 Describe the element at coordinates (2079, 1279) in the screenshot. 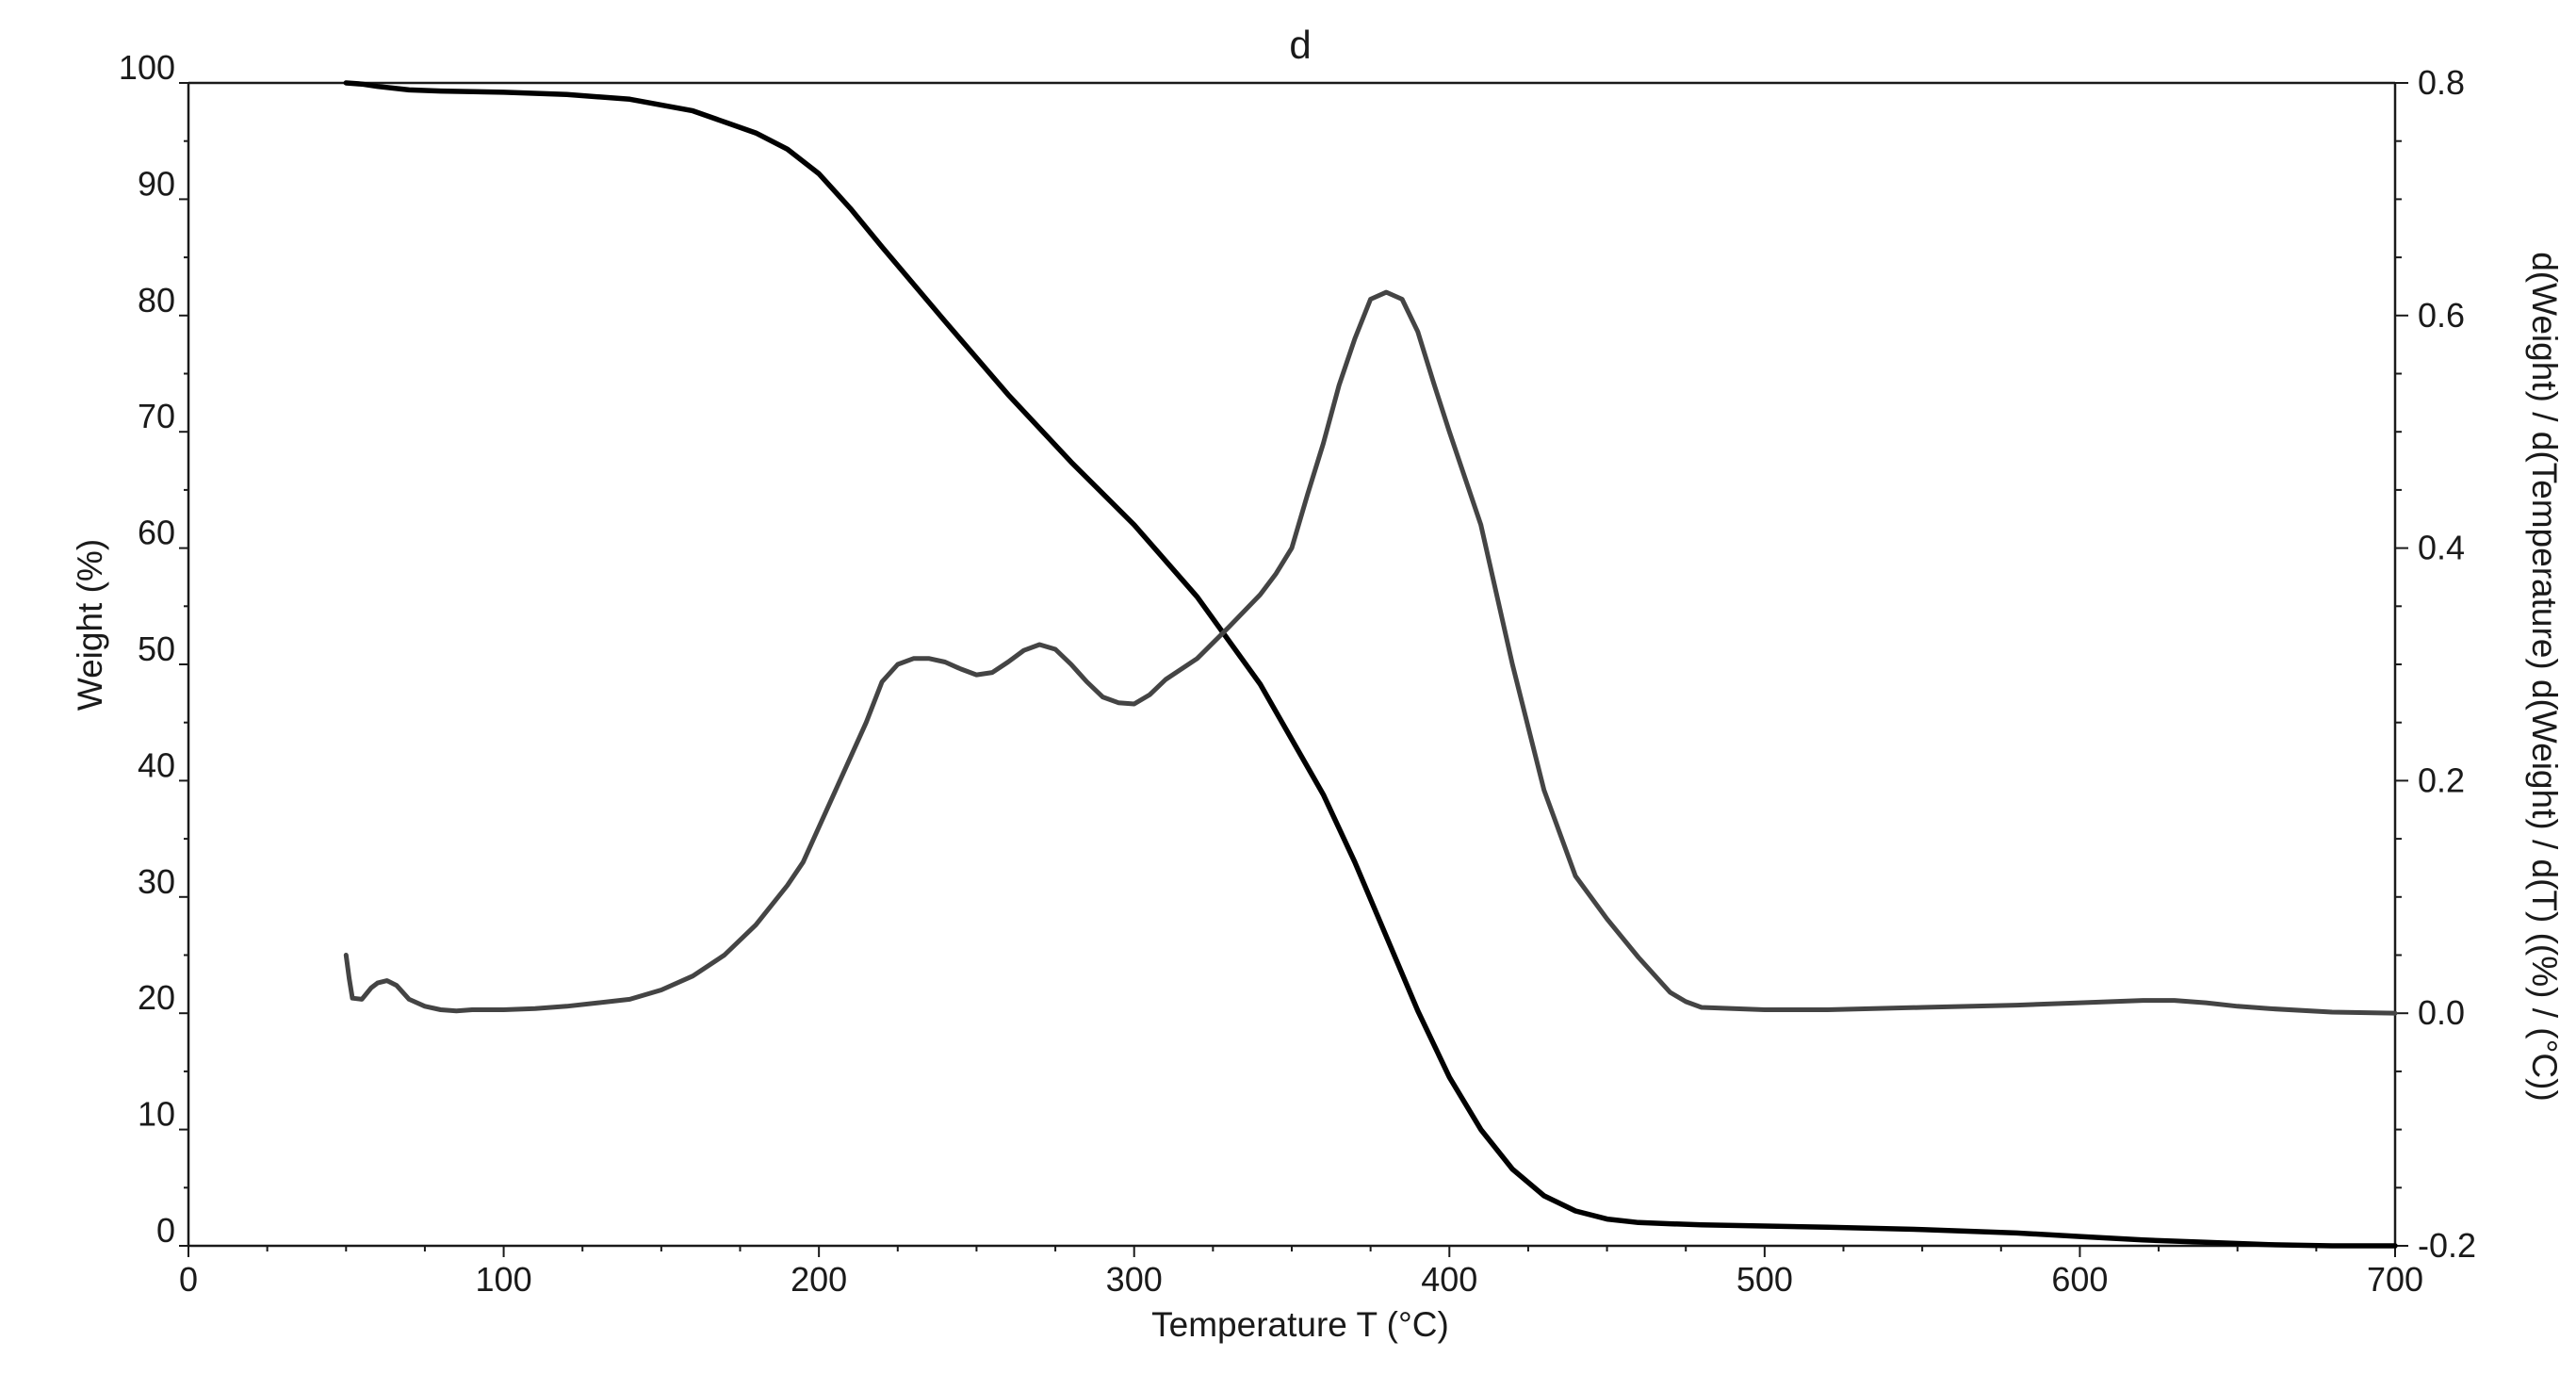

I see `x-tick-label: 600` at that location.